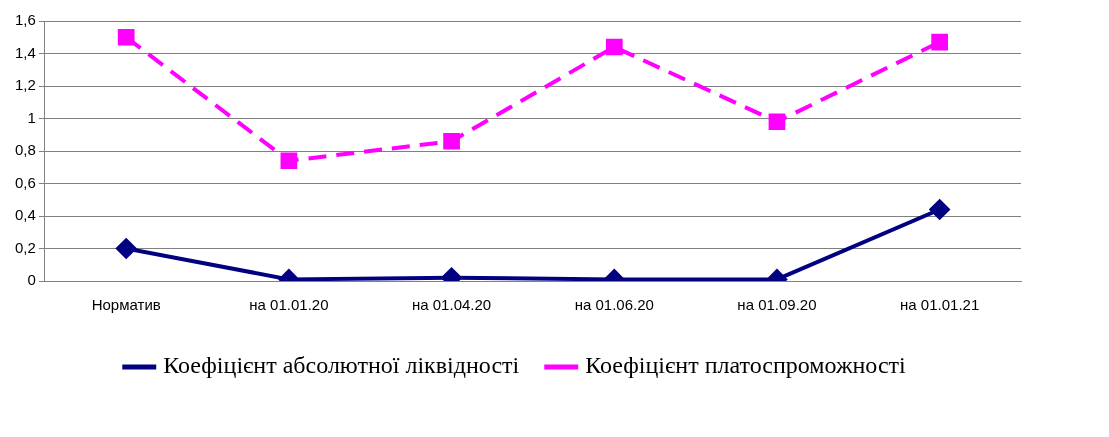 The height and width of the screenshot is (437, 1109). Describe the element at coordinates (25, 20) in the screenshot. I see `y-tick-label: 1,6` at that location.